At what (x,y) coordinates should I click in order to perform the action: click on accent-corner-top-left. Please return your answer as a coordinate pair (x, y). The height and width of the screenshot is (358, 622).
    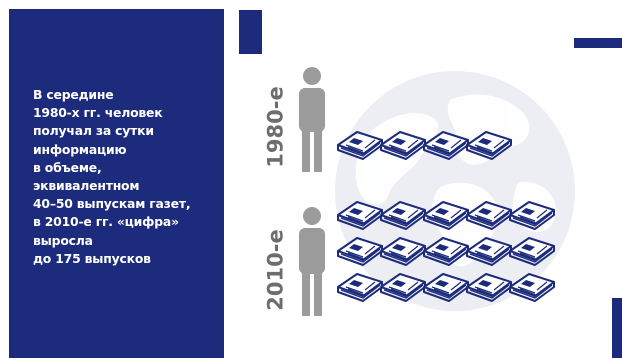
    Looking at the image, I should click on (250, 32).